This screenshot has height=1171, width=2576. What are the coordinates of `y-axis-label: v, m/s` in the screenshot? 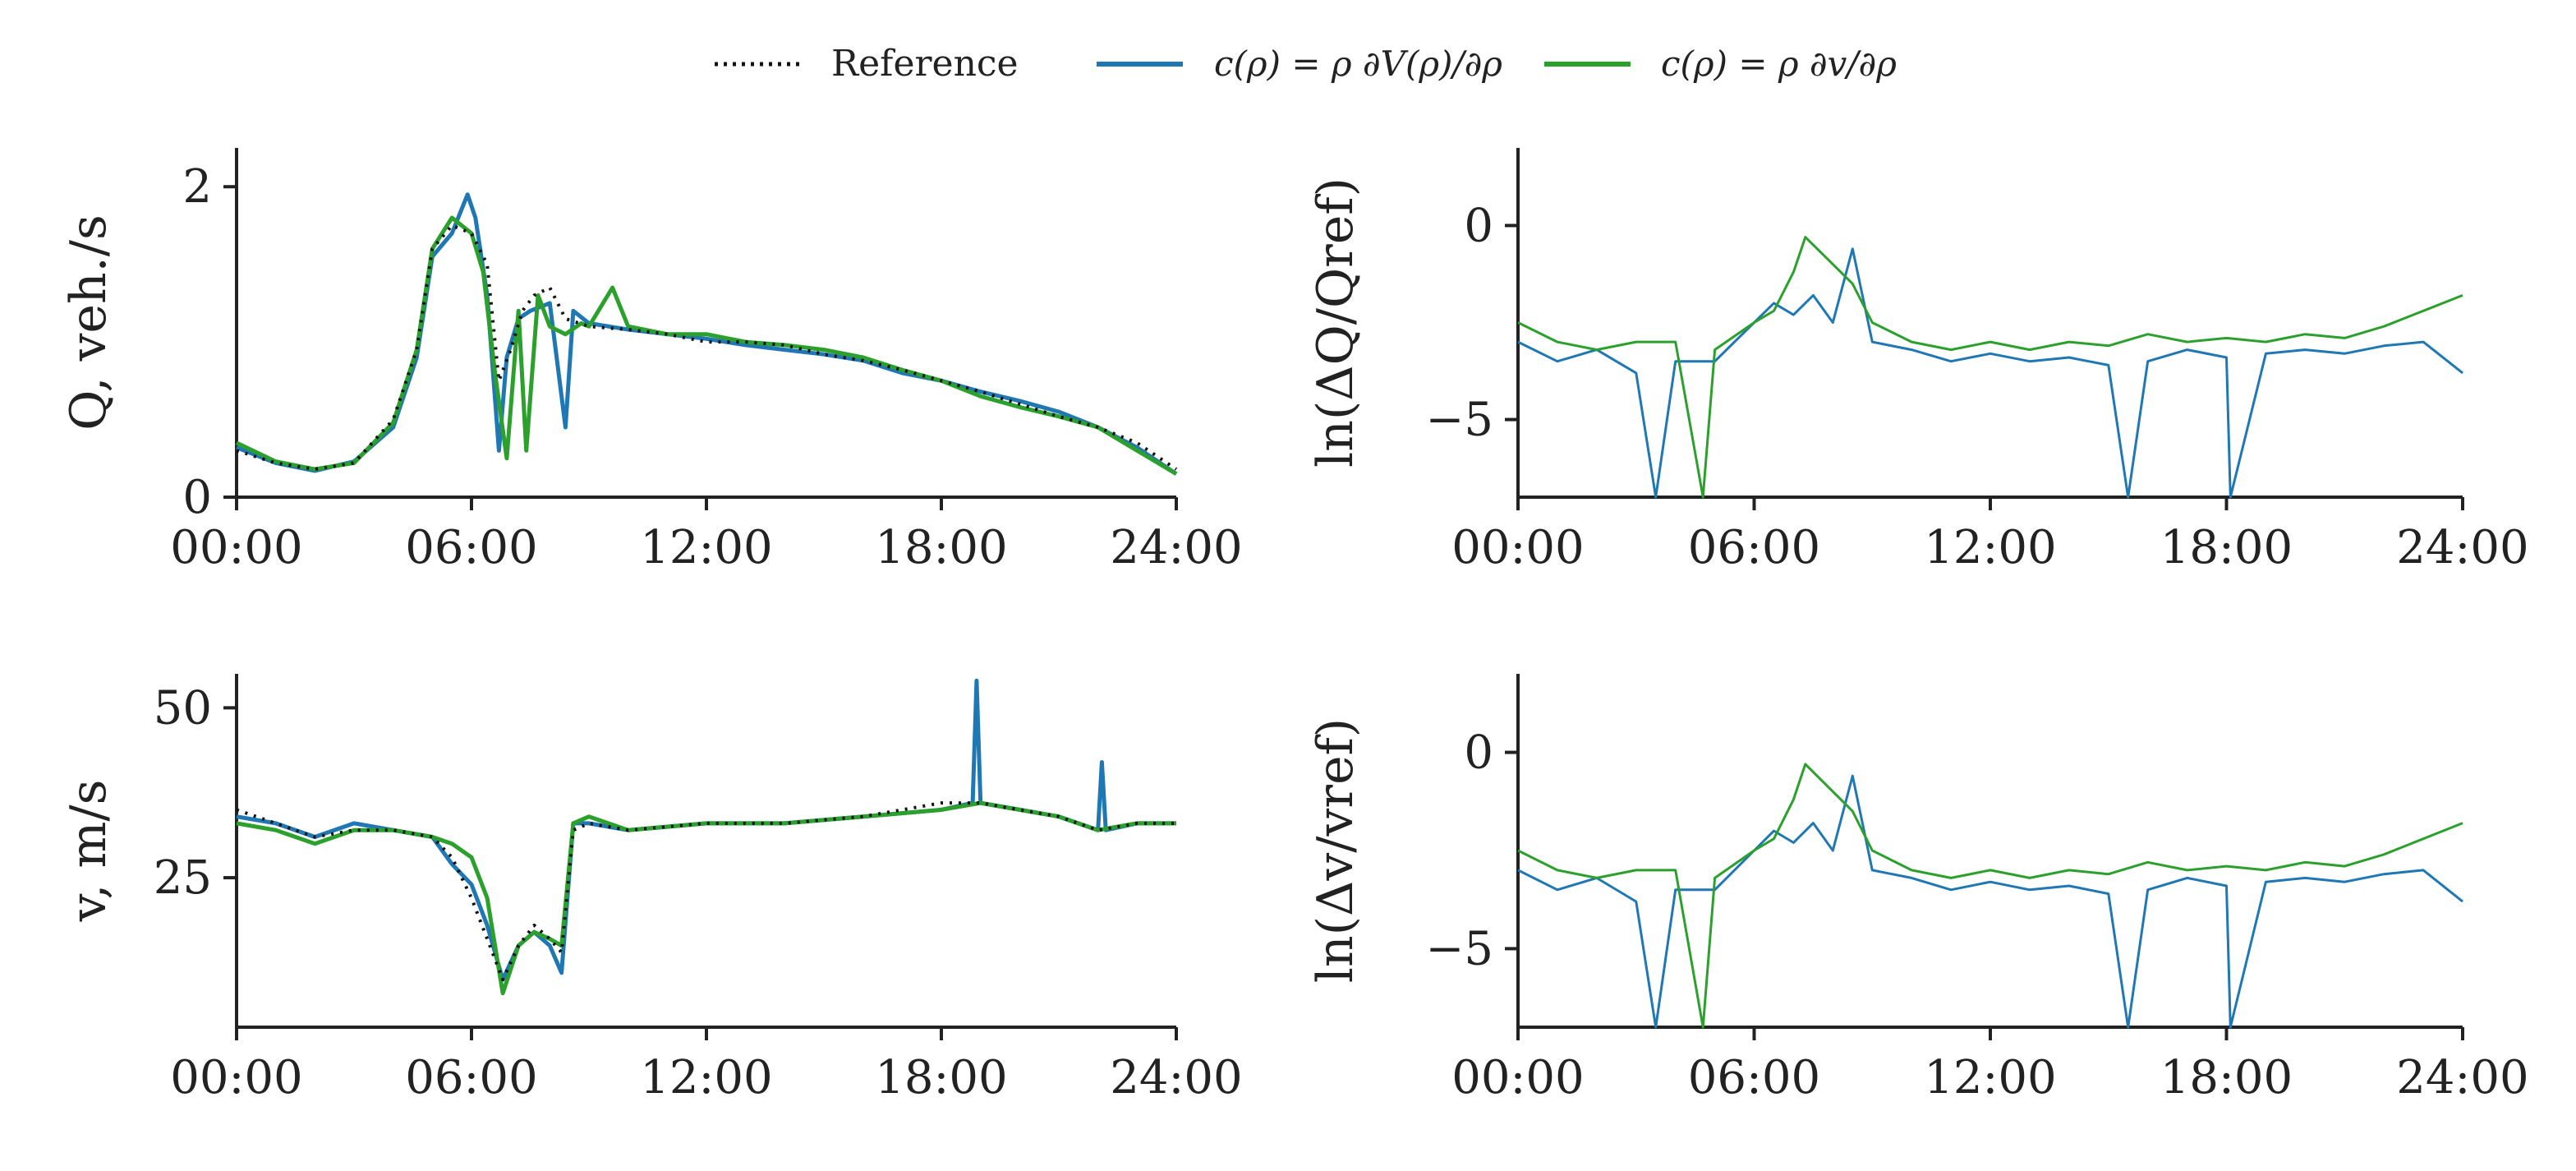 It's located at (88, 852).